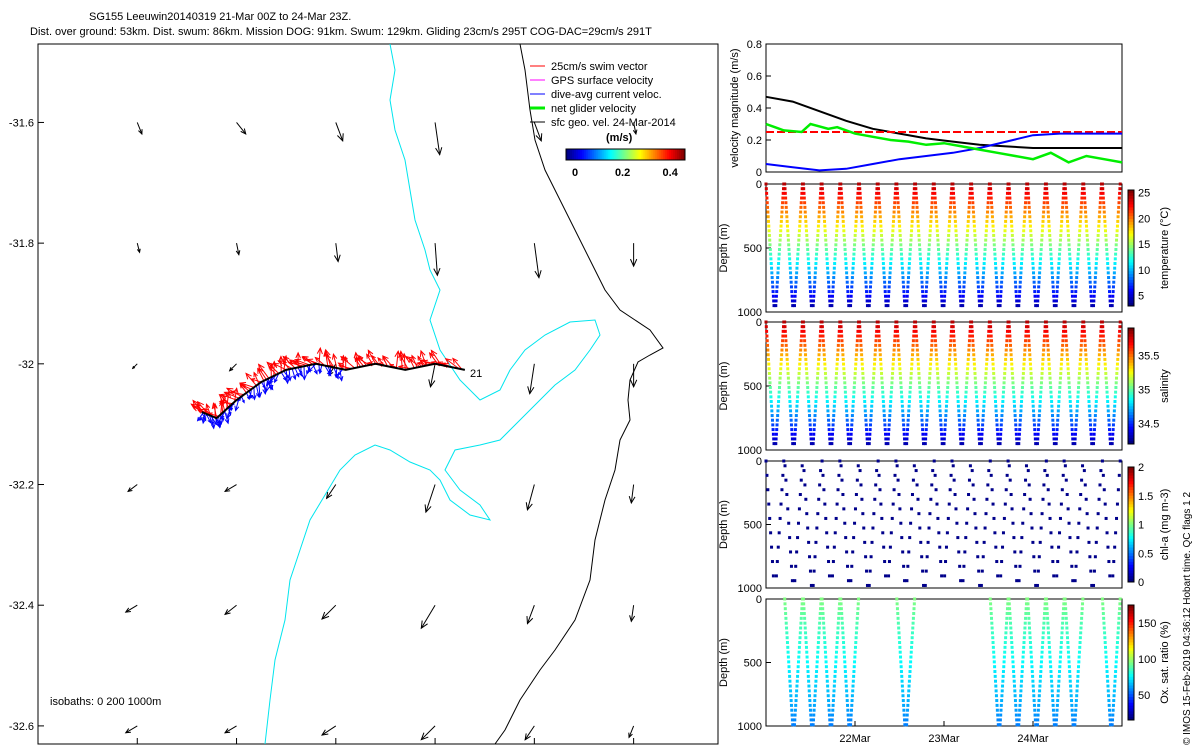  What do you see at coordinates (1131, 673) in the screenshot?
I see `oxygen-colorbar-cell` at bounding box center [1131, 673].